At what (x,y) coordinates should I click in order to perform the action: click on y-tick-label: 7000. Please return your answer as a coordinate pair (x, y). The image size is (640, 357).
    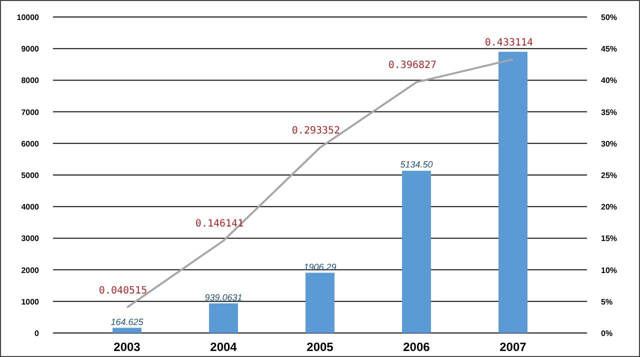
    Looking at the image, I should click on (30, 112).